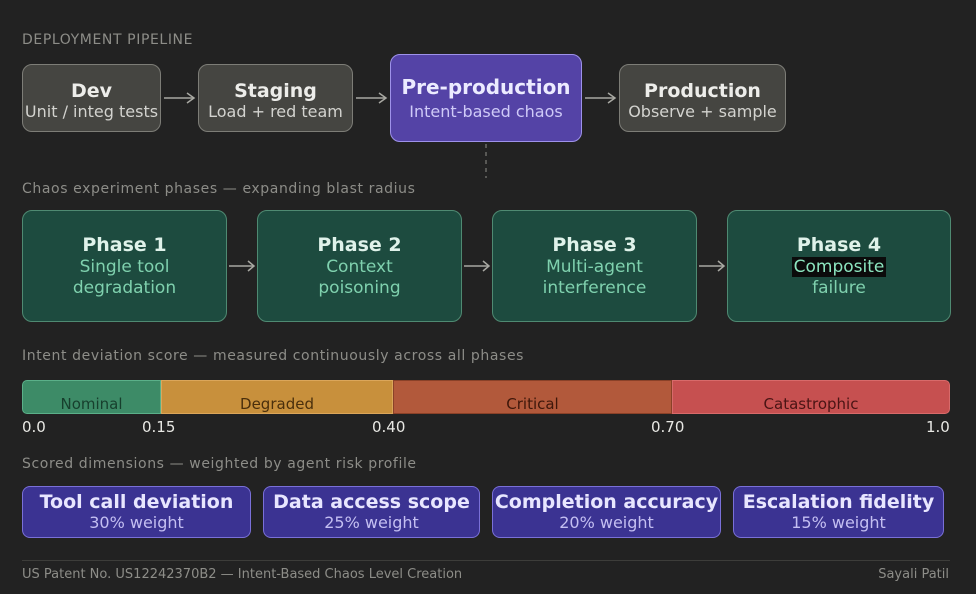 This screenshot has height=594, width=976. Describe the element at coordinates (371, 502) in the screenshot. I see `dimension-title: Data access scope` at that location.